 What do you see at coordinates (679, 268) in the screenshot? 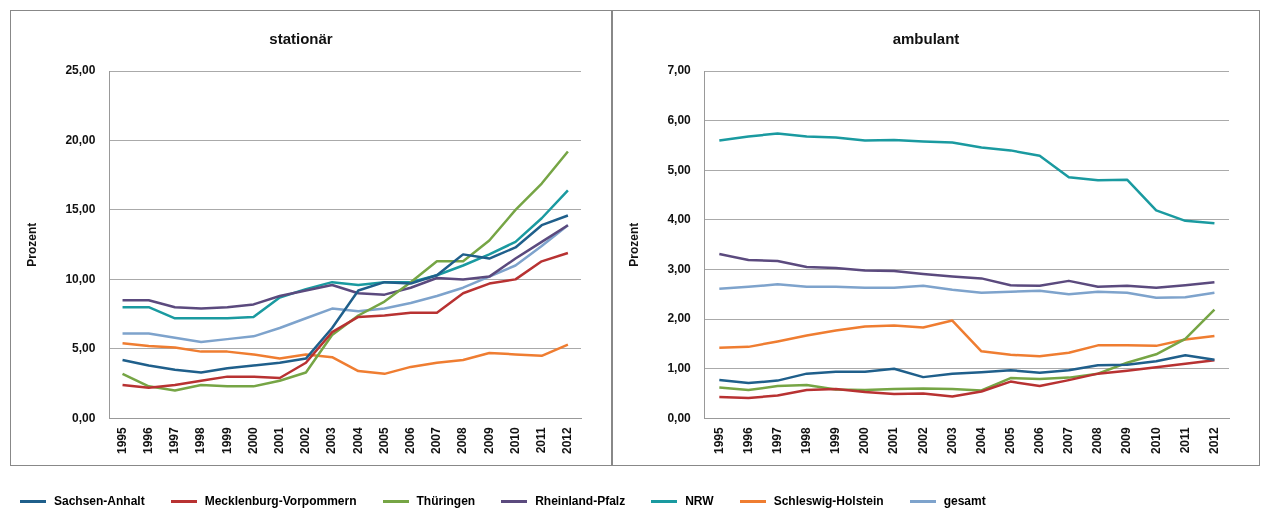
I see `y-tick-label: 3,00` at bounding box center [679, 268].